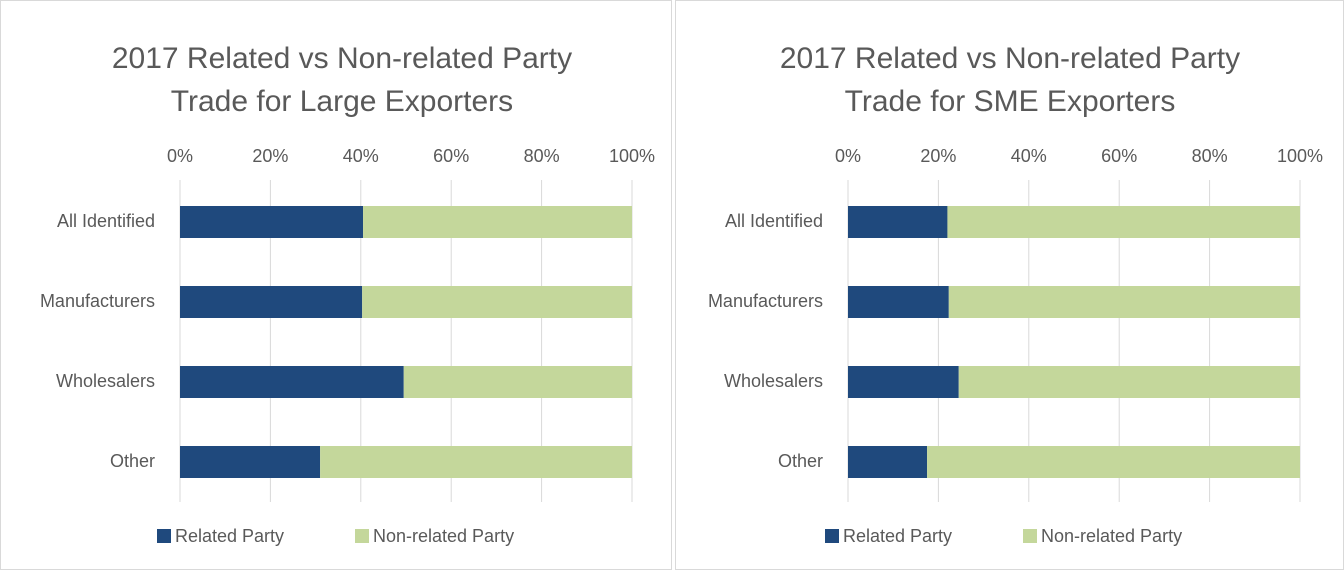 The image size is (1344, 570). What do you see at coordinates (1010, 101) in the screenshot?
I see `chart-title: Trade for SME Exporters` at bounding box center [1010, 101].